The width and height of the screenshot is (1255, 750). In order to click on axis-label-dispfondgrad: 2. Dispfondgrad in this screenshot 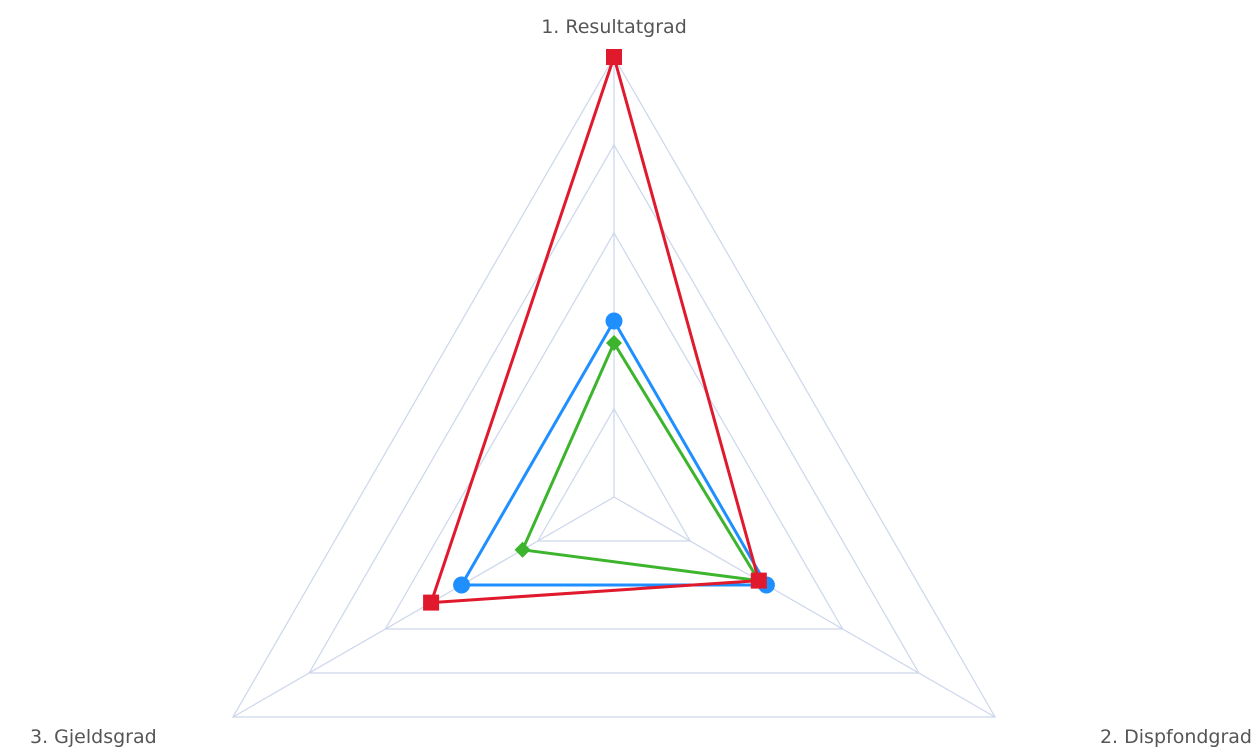, I will do `click(1176, 737)`.